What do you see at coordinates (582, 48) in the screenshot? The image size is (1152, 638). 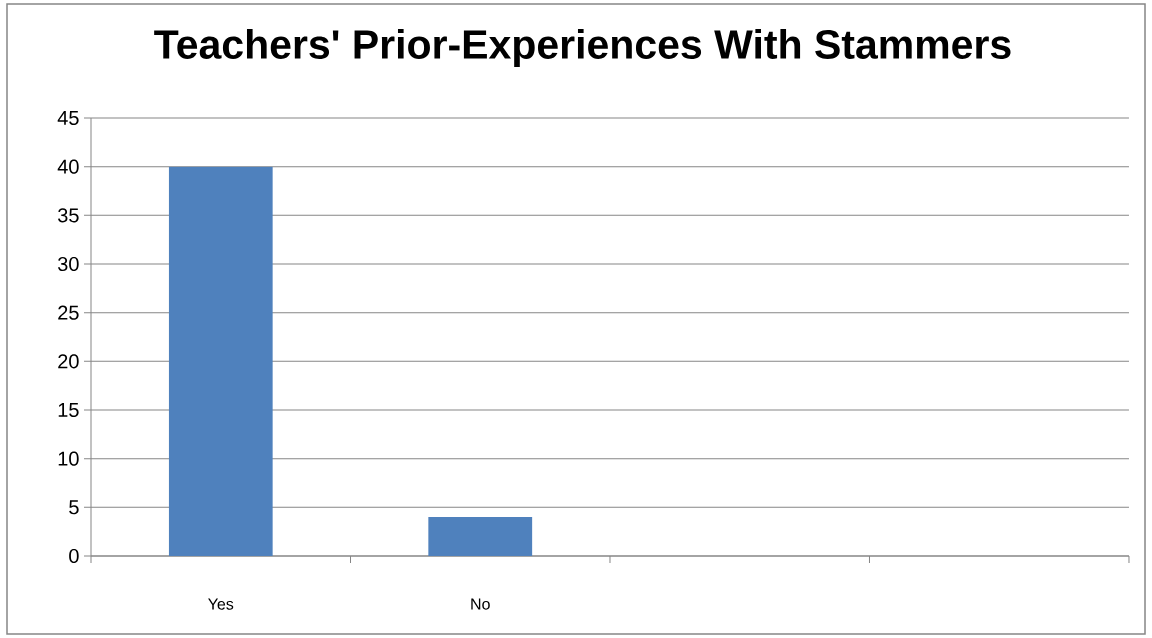 I see `chart-title: Teachers' Prior-Experiences With Stammers` at bounding box center [582, 48].